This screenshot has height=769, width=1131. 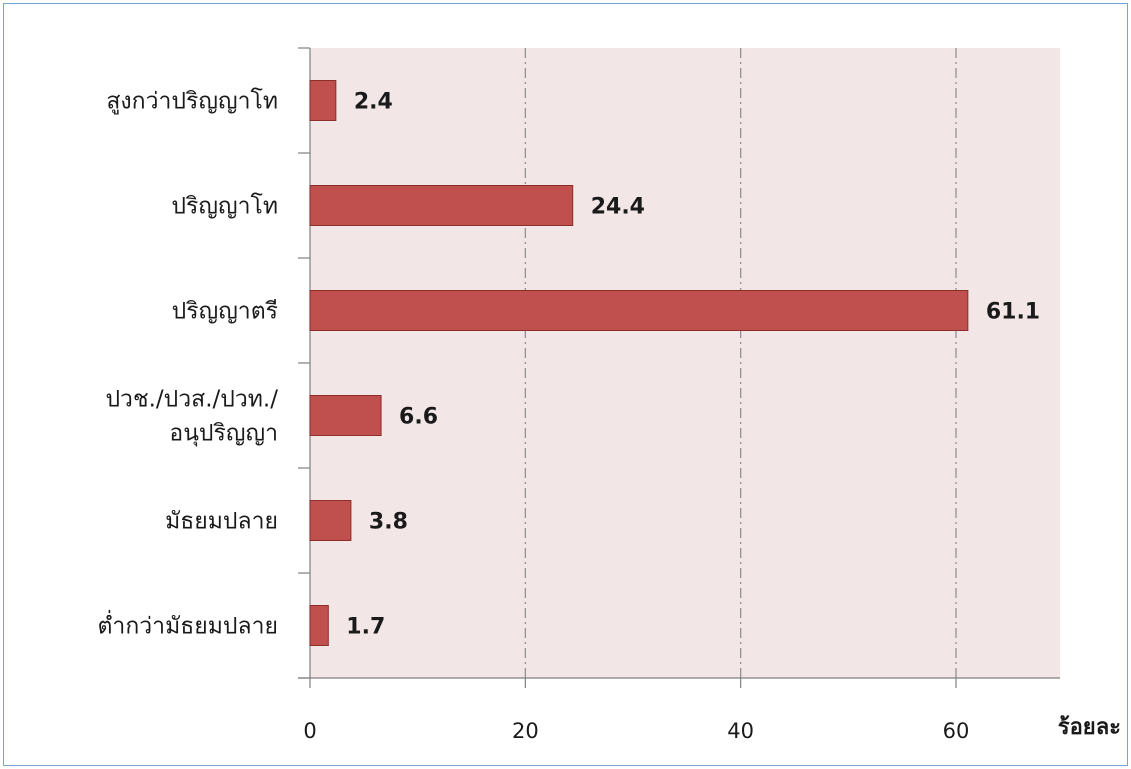 What do you see at coordinates (740, 731) in the screenshot?
I see `x-tick-label: 40` at bounding box center [740, 731].